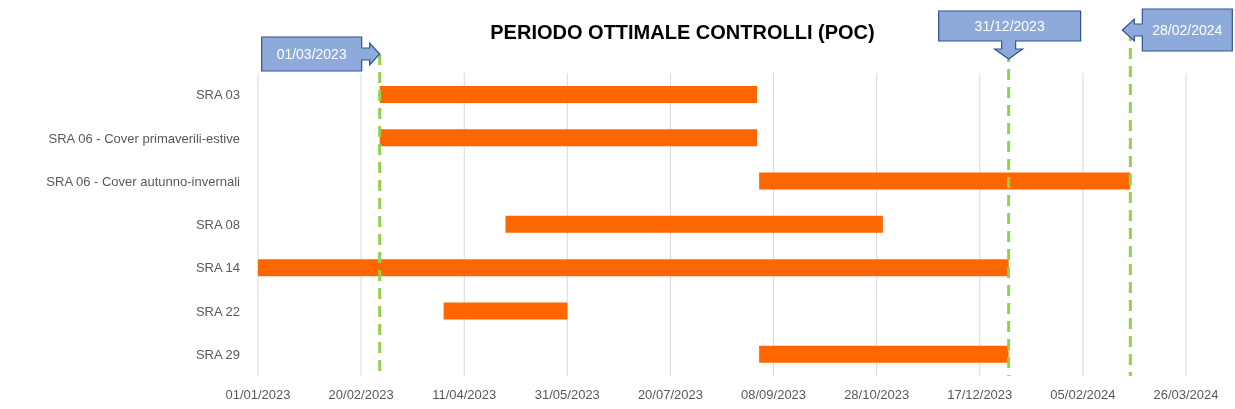 The height and width of the screenshot is (409, 1235). What do you see at coordinates (980, 395) in the screenshot?
I see `x-tick-label: 17/12/2023` at bounding box center [980, 395].